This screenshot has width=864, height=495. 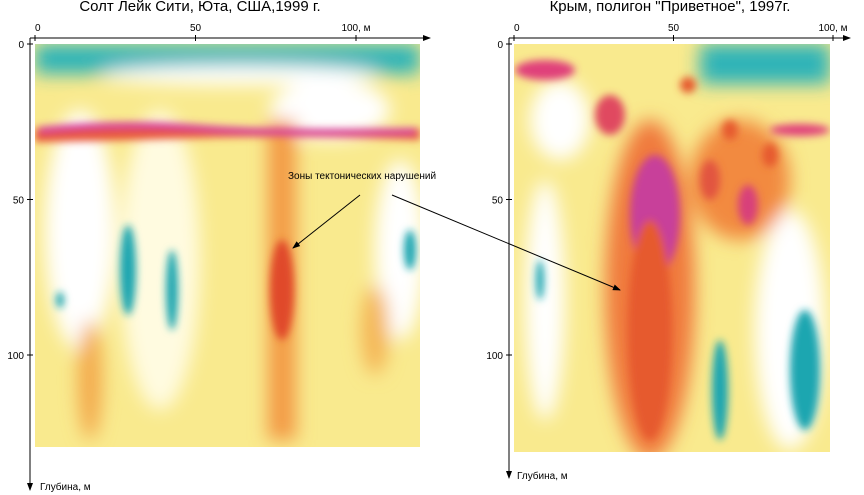 I want to click on panel-title: Крым, полигон "Приветное", 1997г., so click(x=670, y=7).